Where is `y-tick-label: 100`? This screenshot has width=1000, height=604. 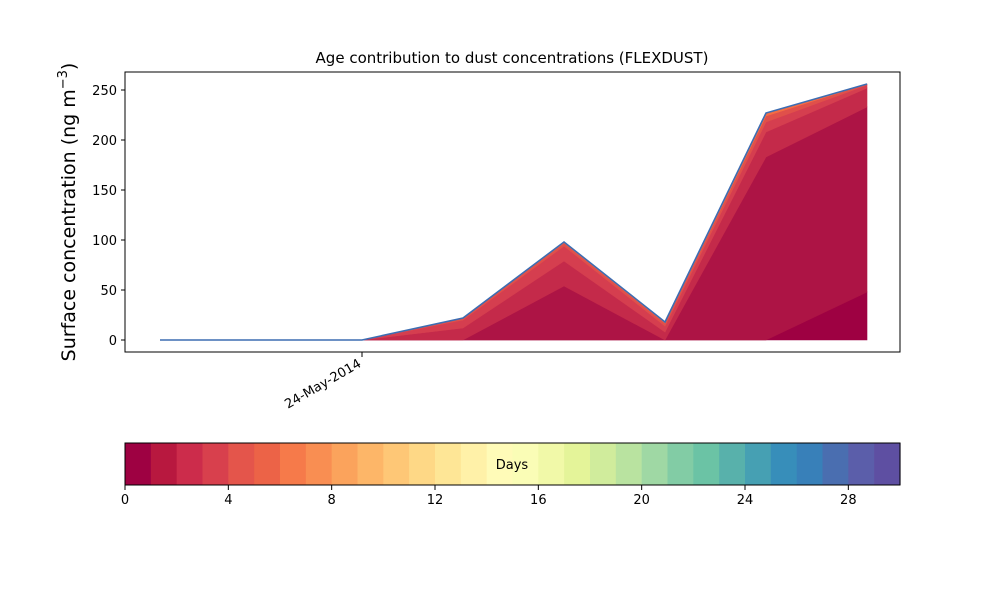
y-tick-label: 100 is located at coordinates (104, 241).